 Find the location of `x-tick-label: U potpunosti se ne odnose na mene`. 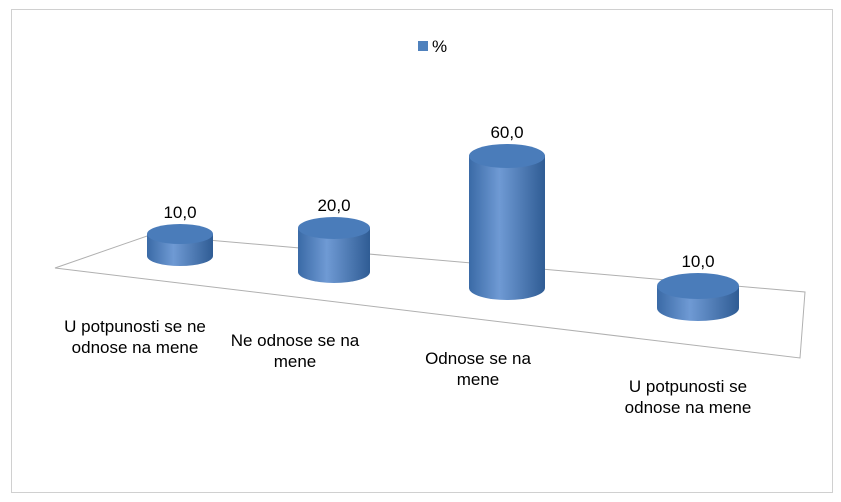

x-tick-label: U potpunosti se ne odnose na mene is located at coordinates (135, 337).